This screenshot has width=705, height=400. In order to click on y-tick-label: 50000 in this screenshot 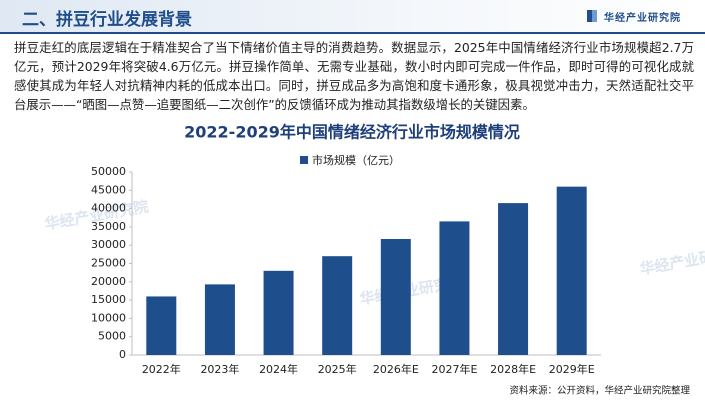, I will do `click(108, 171)`.